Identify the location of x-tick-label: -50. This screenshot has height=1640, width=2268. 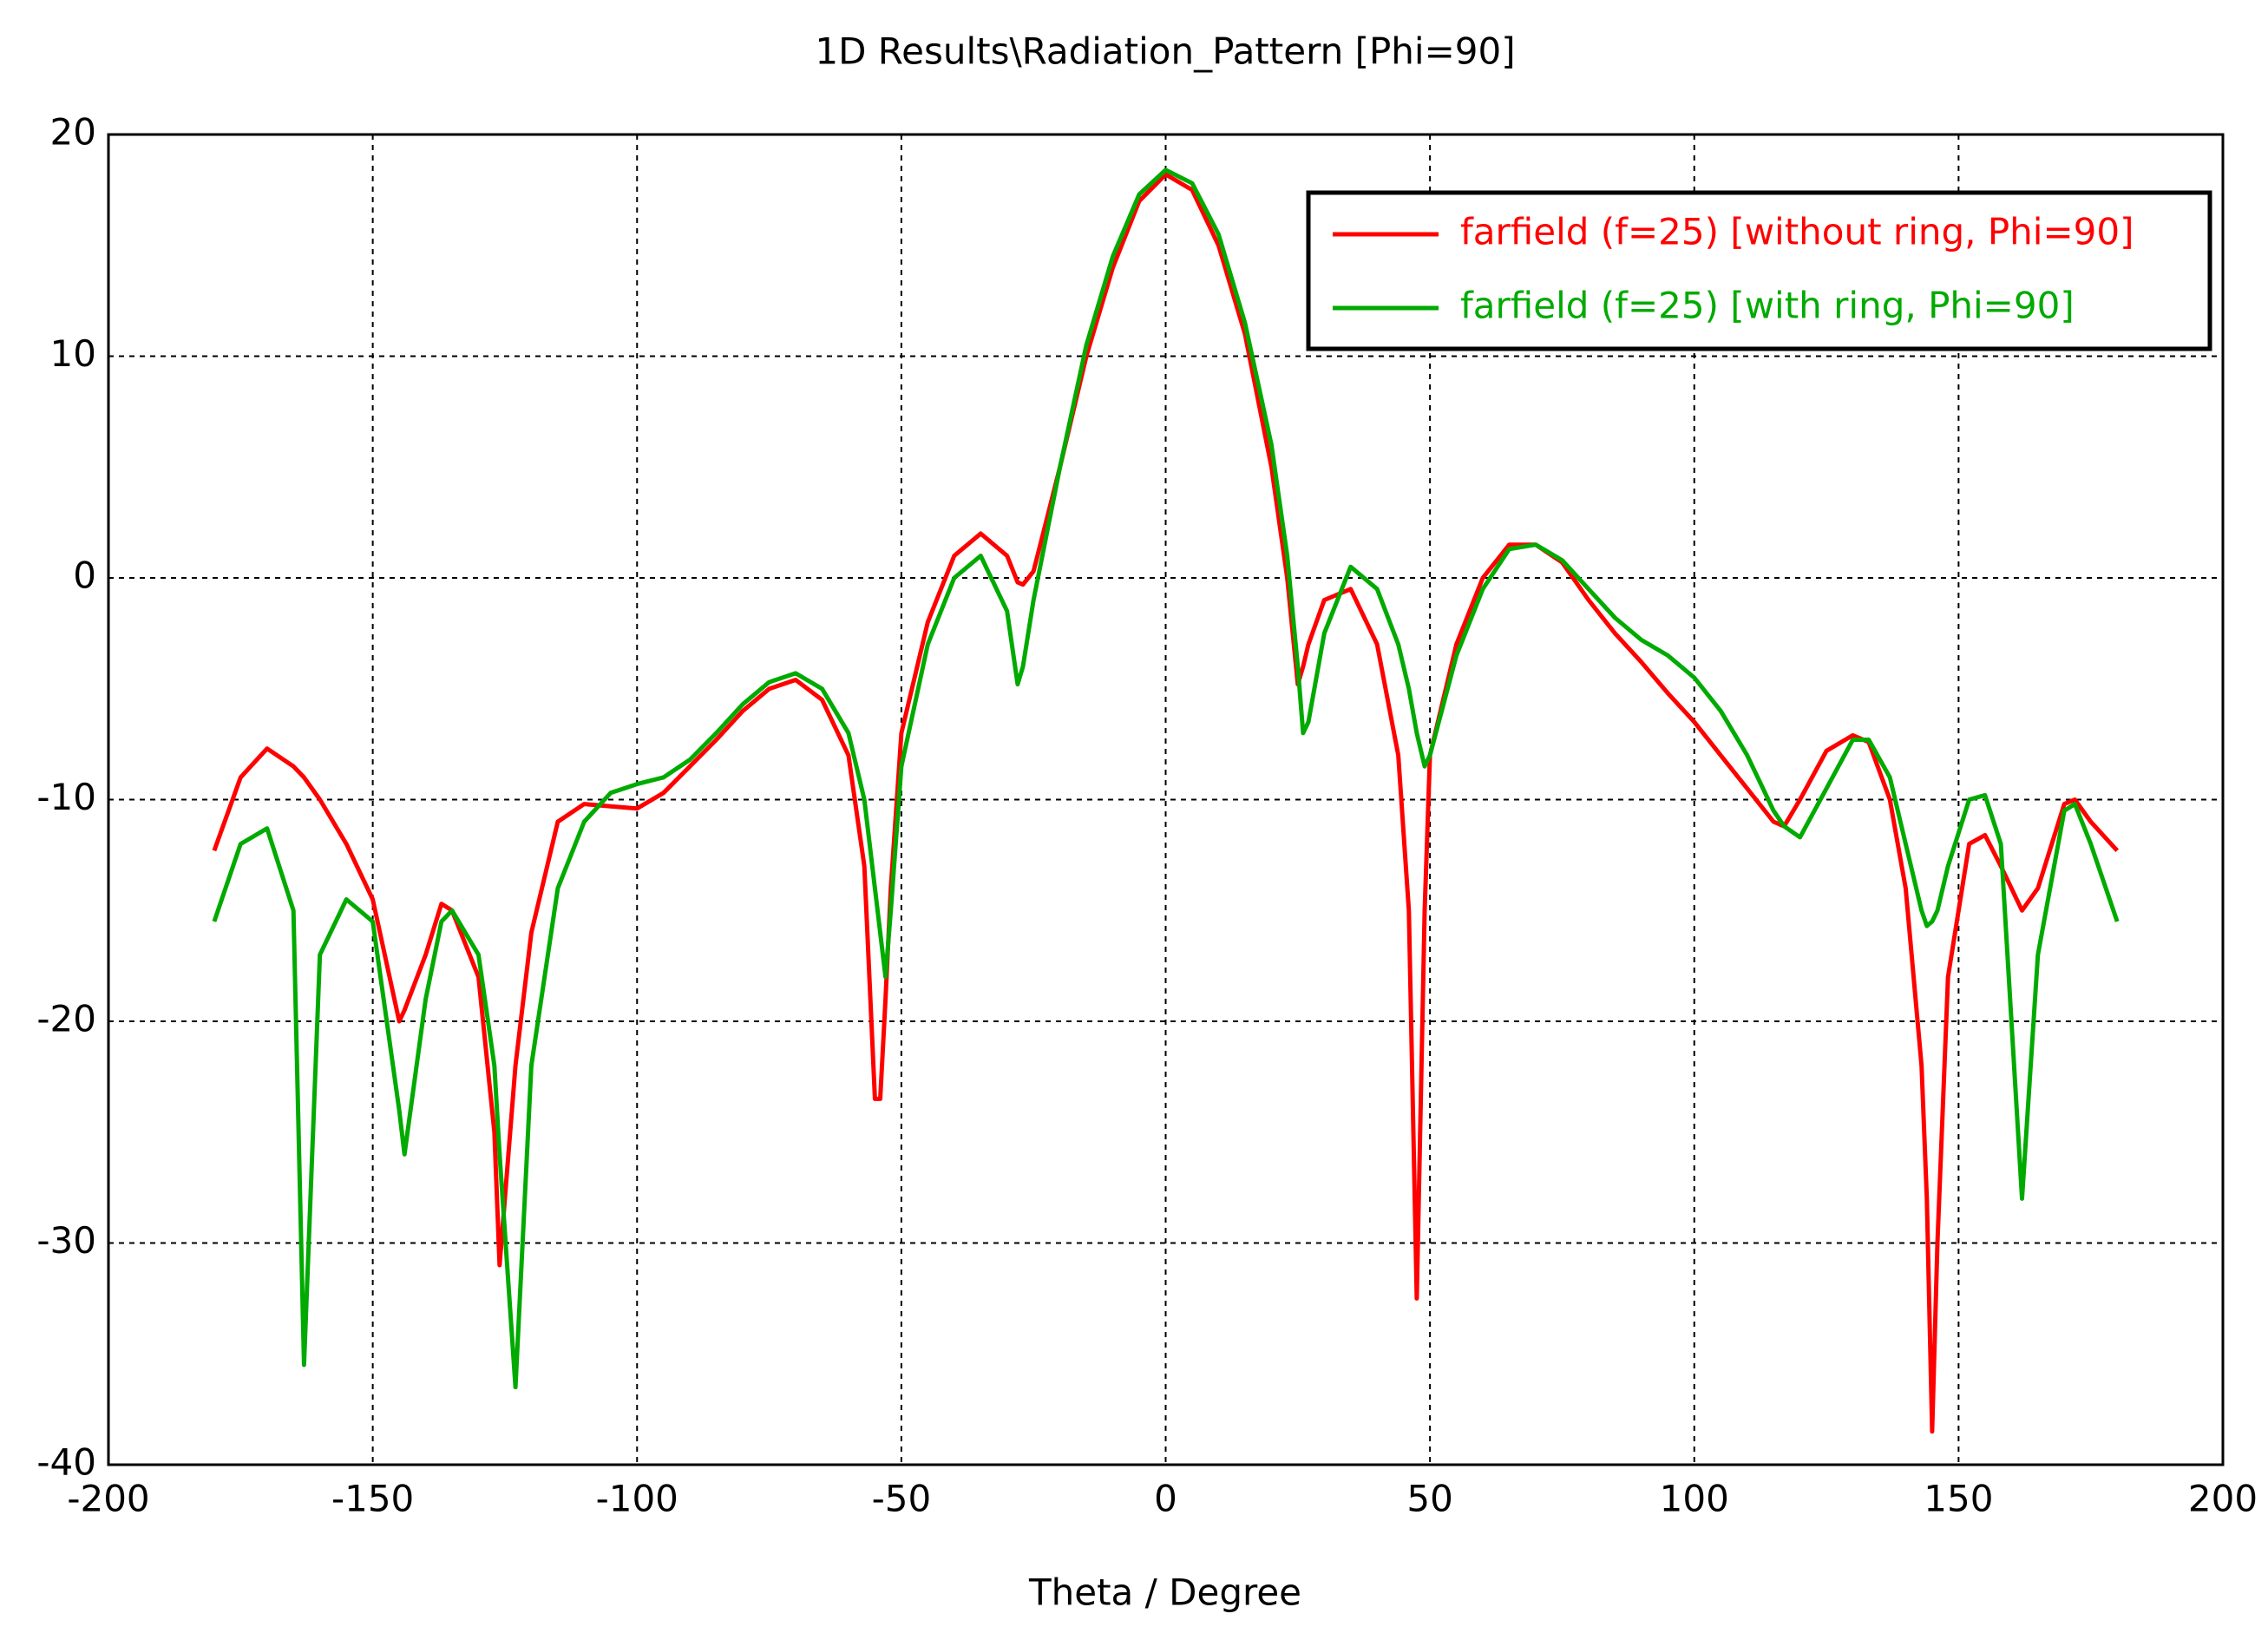
(902, 1499).